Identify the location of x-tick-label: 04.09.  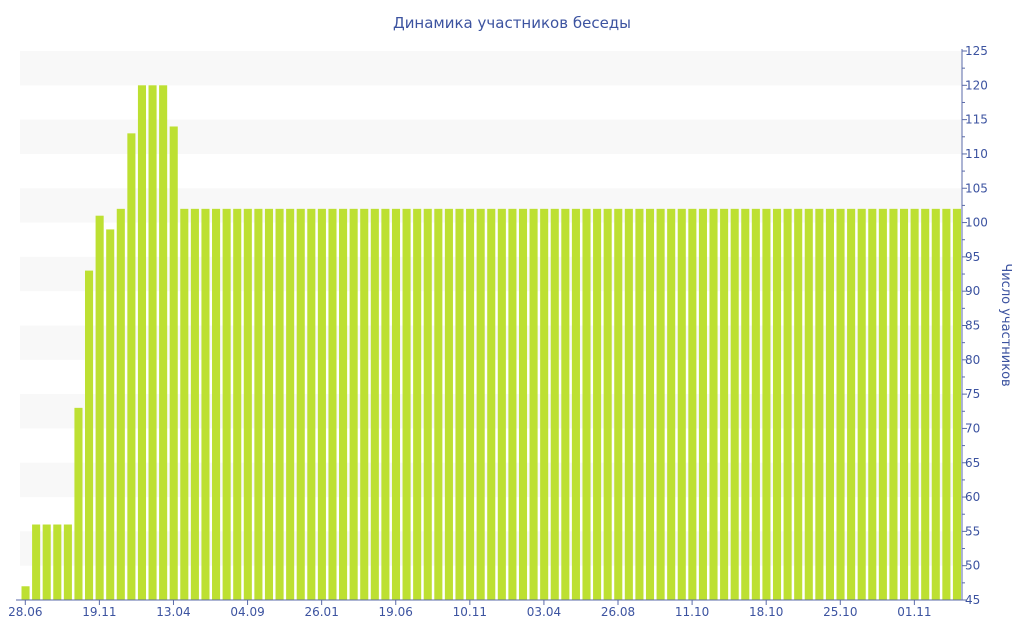
(247, 612).